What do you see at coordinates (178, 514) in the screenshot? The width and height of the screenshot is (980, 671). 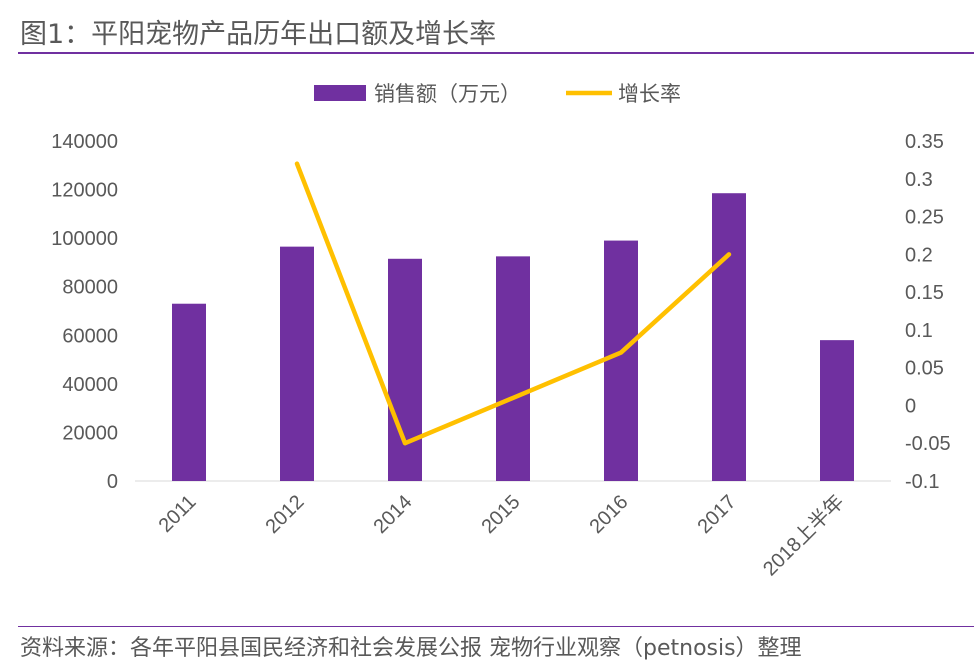 I see `x-axis-tick: 2011` at bounding box center [178, 514].